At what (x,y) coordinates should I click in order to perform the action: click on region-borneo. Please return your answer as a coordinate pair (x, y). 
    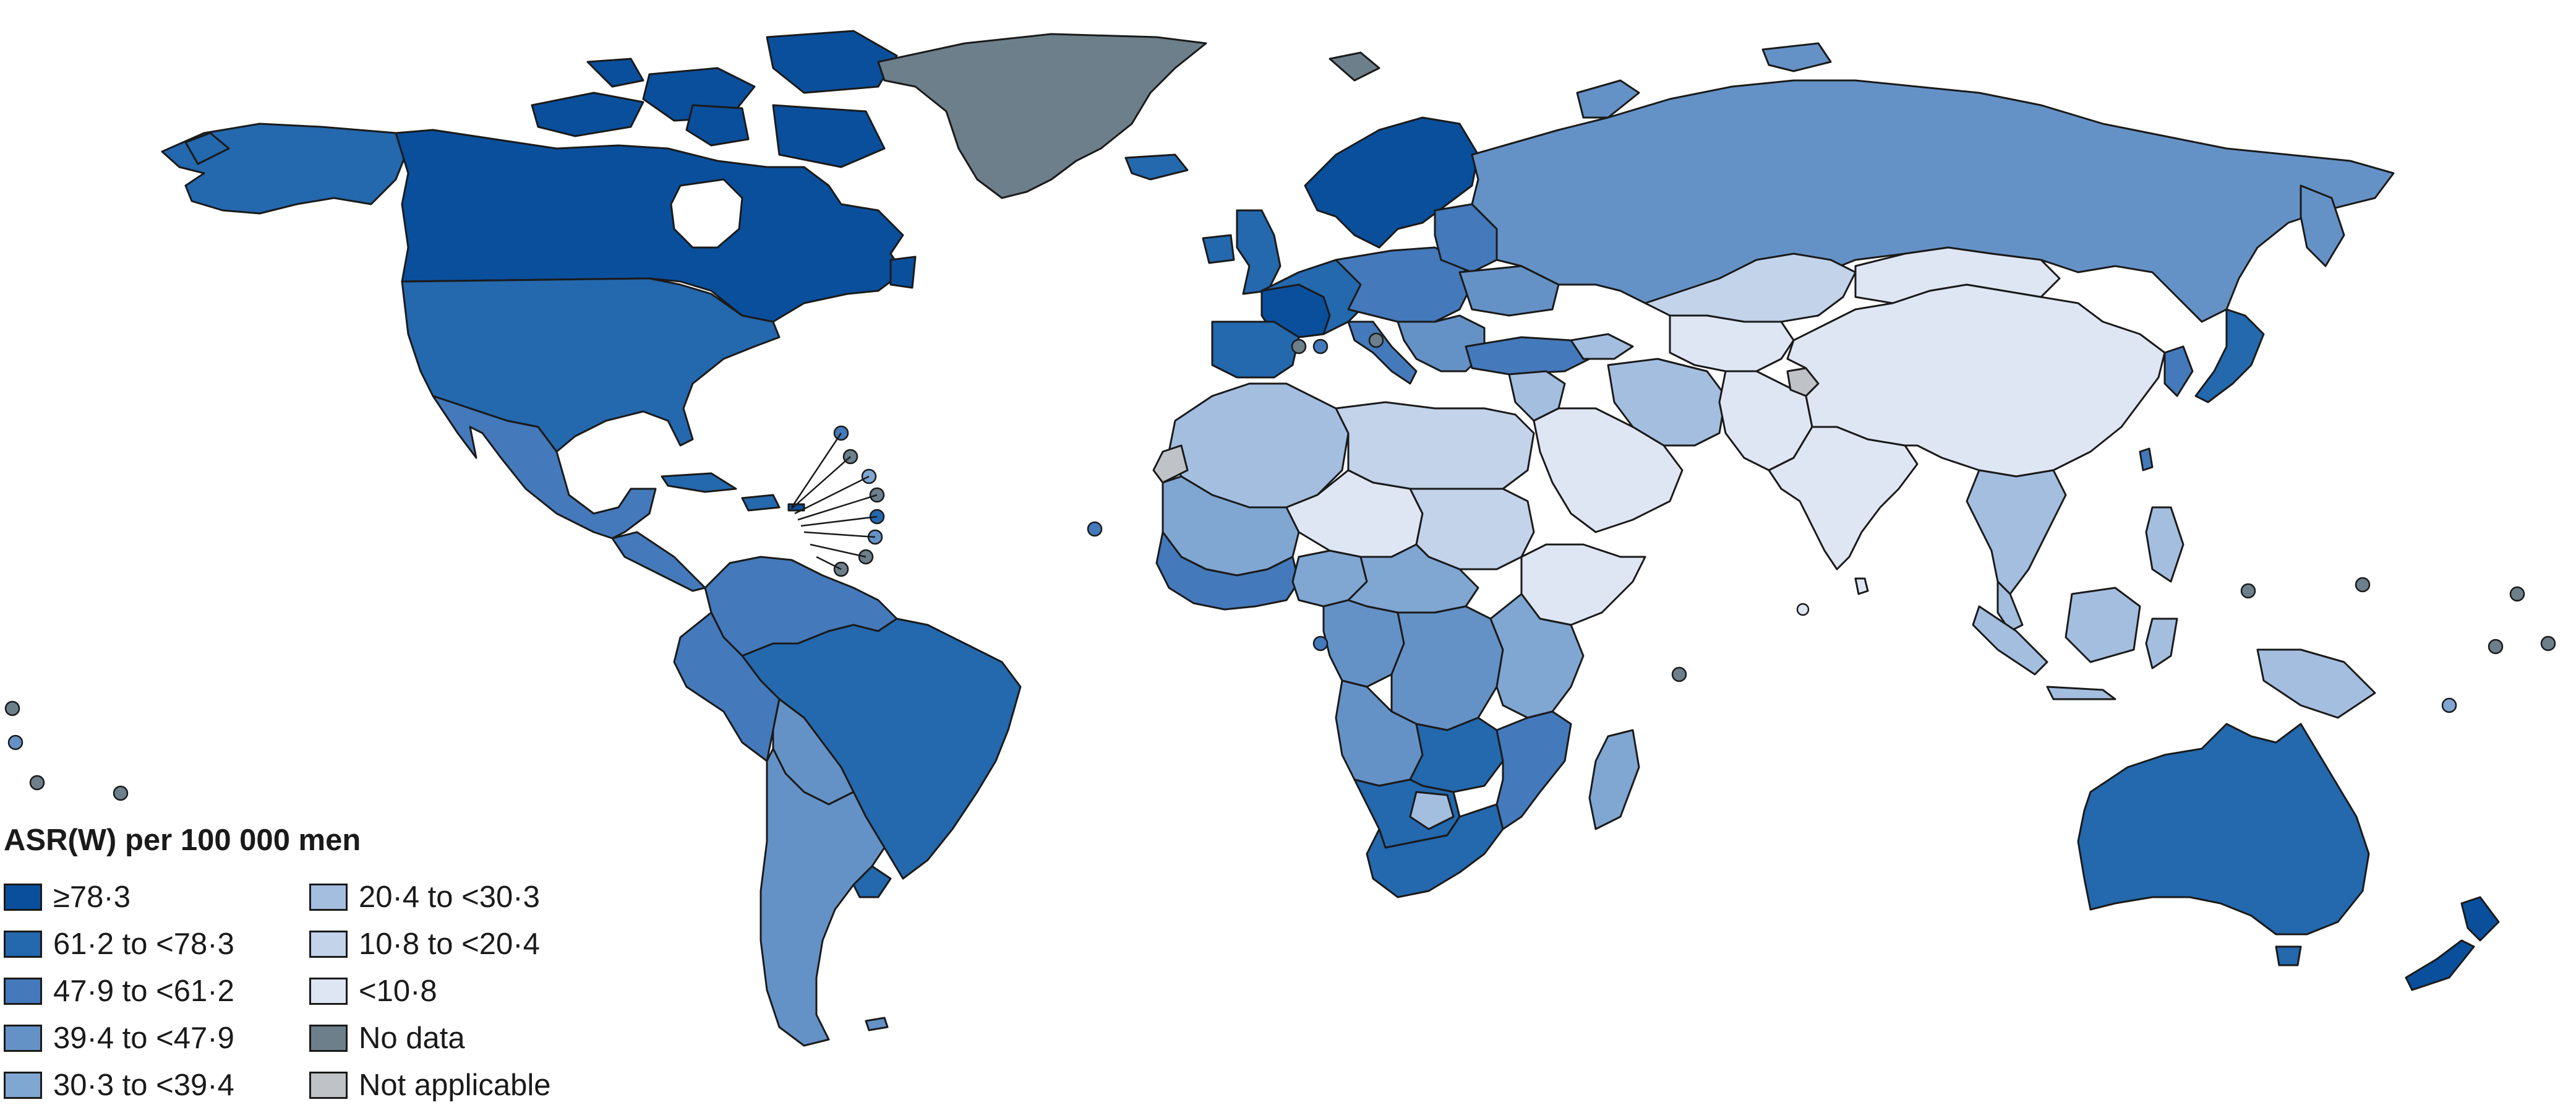
    Looking at the image, I should click on (2103, 625).